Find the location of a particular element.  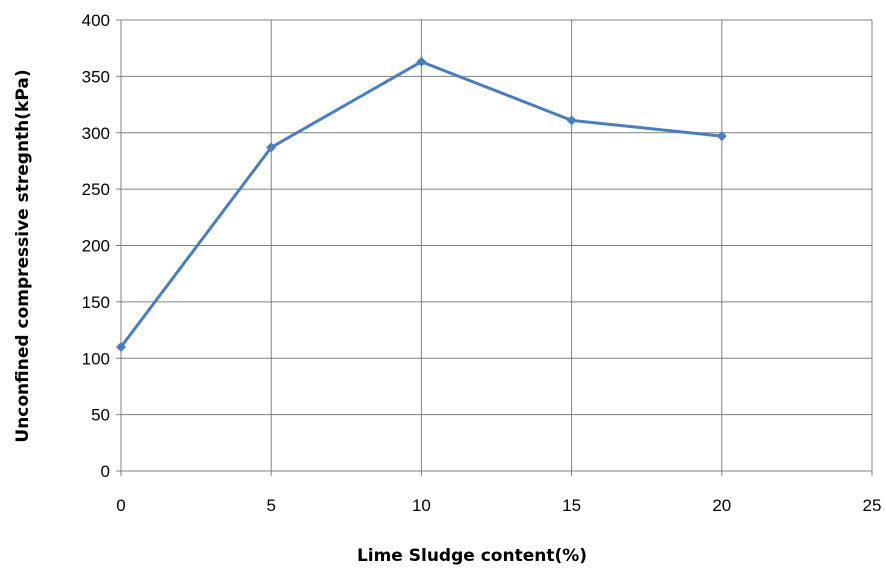

y-tick-label: 400 is located at coordinates (96, 20).